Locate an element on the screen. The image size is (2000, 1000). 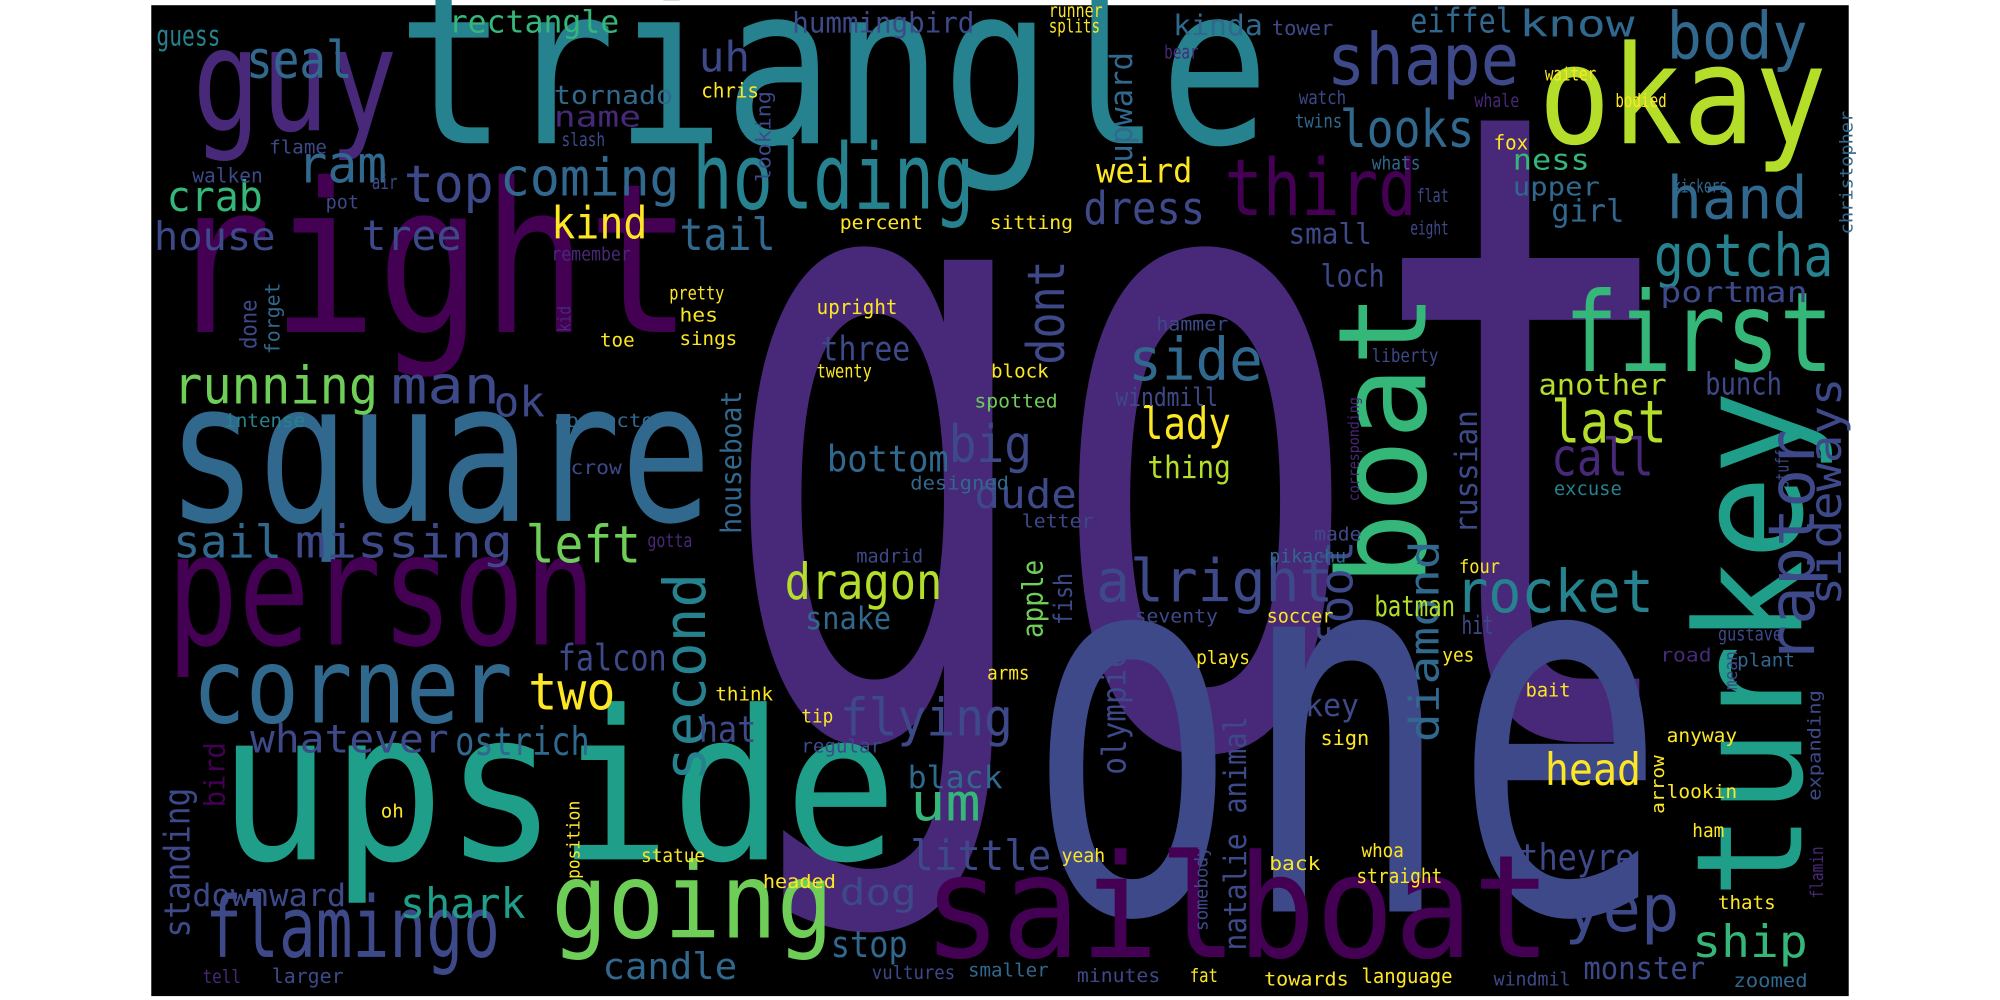
word: hes is located at coordinates (698, 315).